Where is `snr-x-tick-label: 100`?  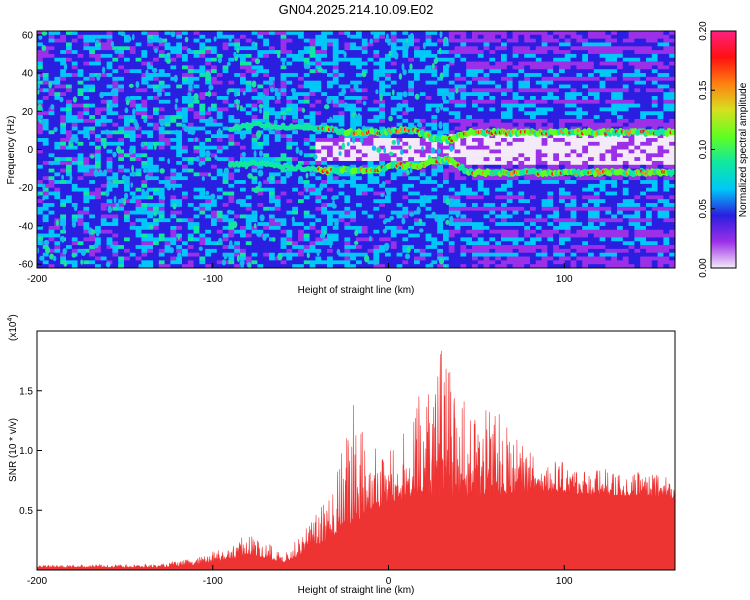
snr-x-tick-label: 100 is located at coordinates (564, 581).